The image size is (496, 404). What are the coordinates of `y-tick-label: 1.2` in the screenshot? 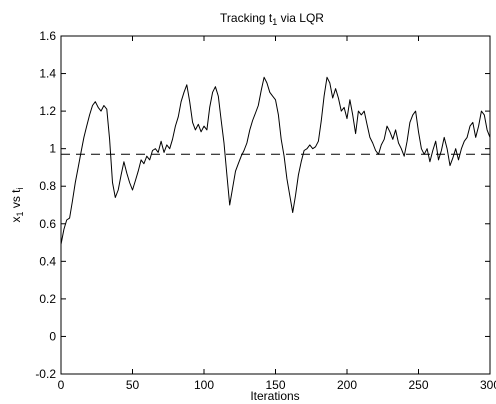 It's located at (47, 111).